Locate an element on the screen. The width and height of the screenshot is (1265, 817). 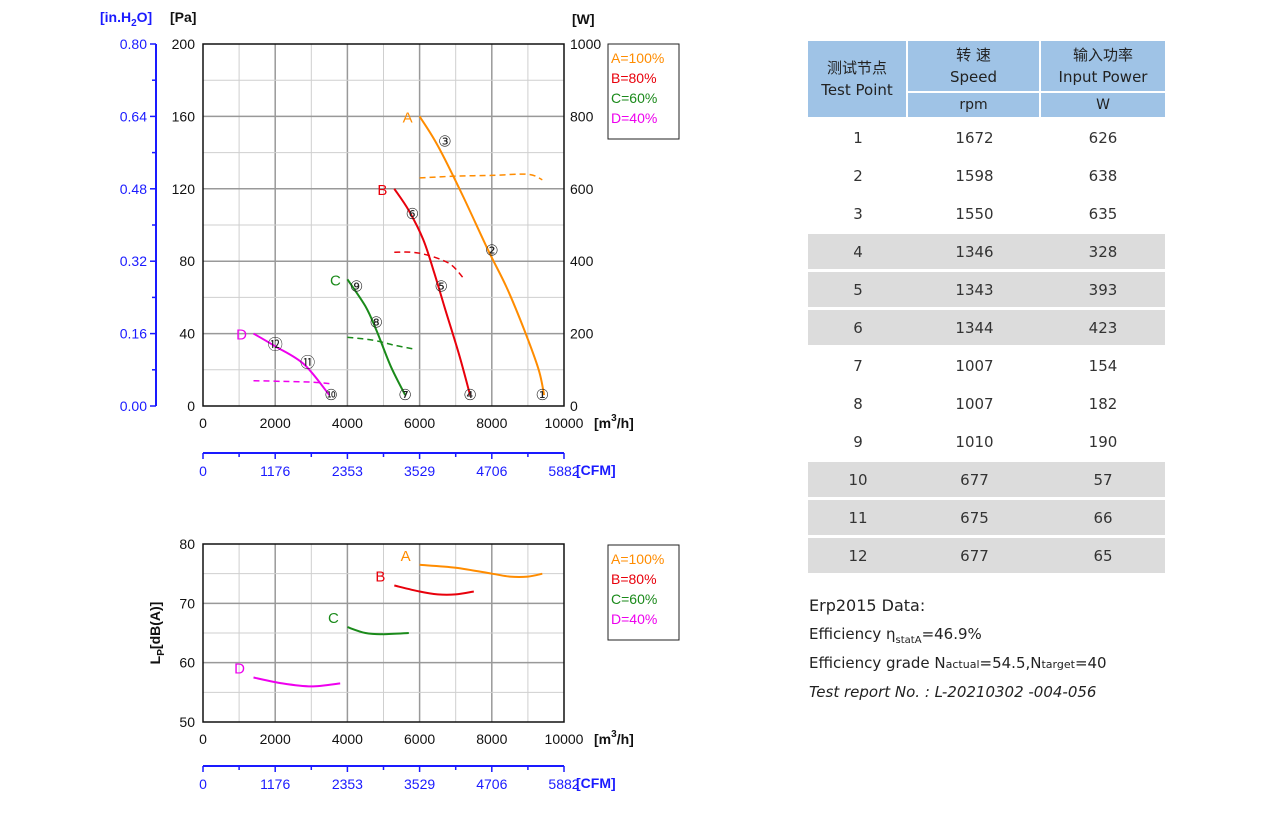
cell-speed: 1007 is located at coordinates (974, 364).